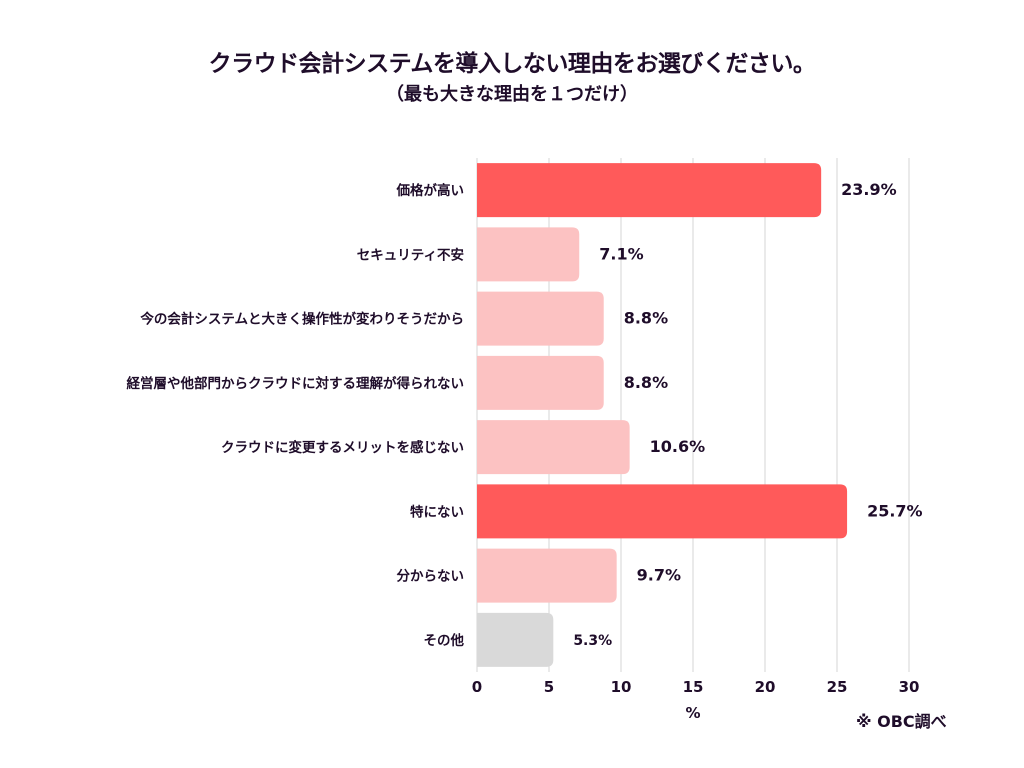  What do you see at coordinates (512, 94) in the screenshot?
I see `chart-subtitle: （最も大きな理由を１つだけ）` at bounding box center [512, 94].